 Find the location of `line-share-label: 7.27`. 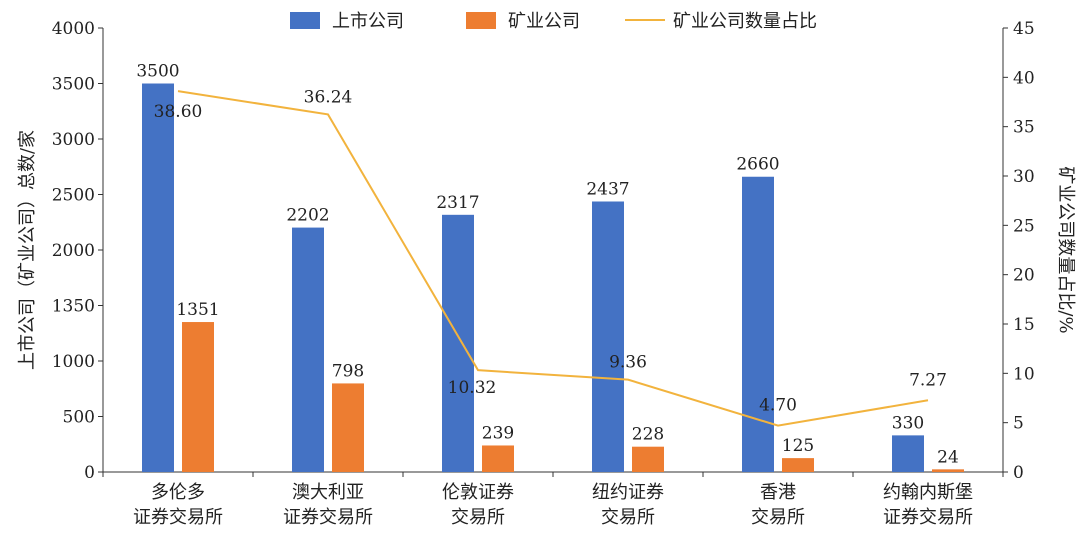

line-share-label: 7.27 is located at coordinates (928, 380).